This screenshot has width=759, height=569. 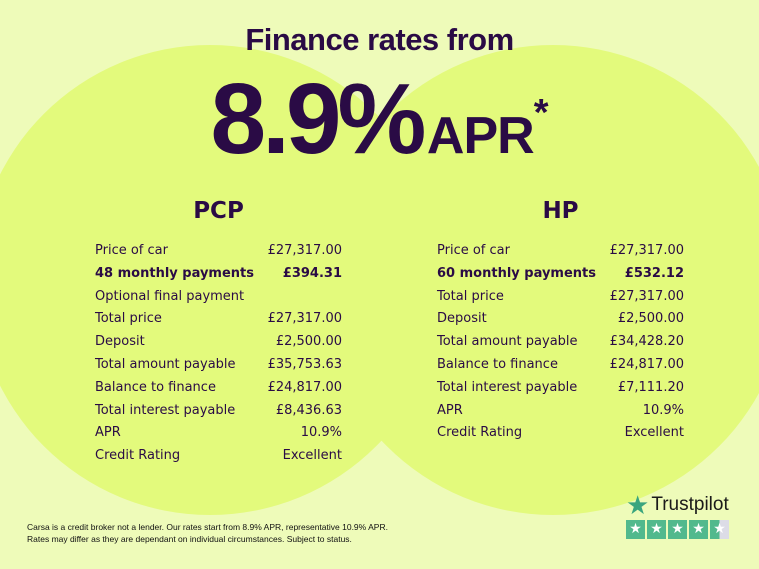 What do you see at coordinates (650, 387) in the screenshot?
I see `row-value: £7,111.20` at bounding box center [650, 387].